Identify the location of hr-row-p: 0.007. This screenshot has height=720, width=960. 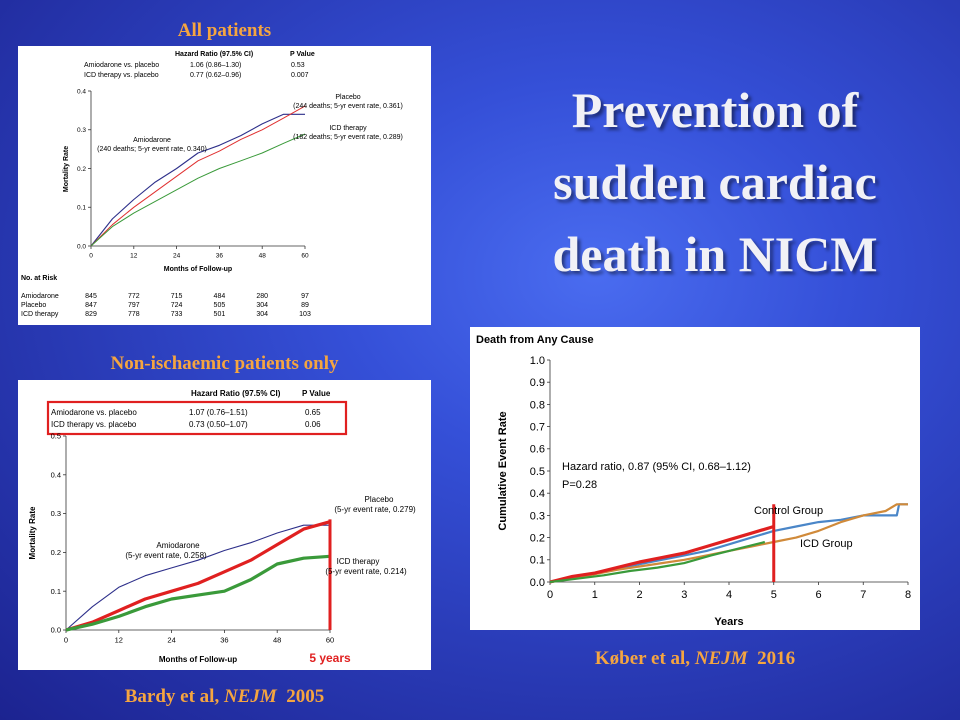
(300, 75).